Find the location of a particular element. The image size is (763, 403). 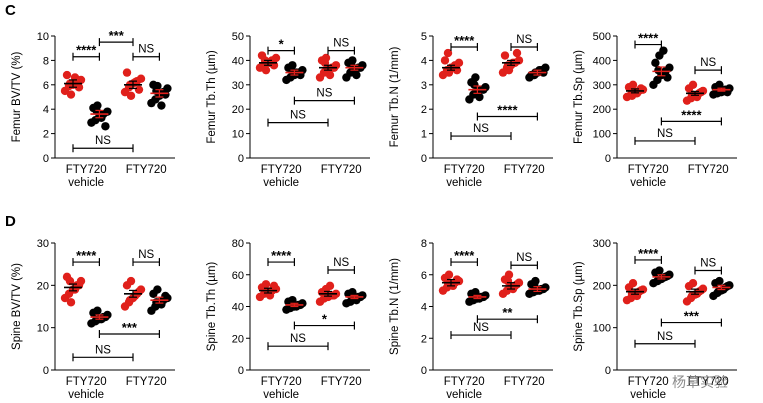

y-tick-label: 50 is located at coordinates (238, 37).